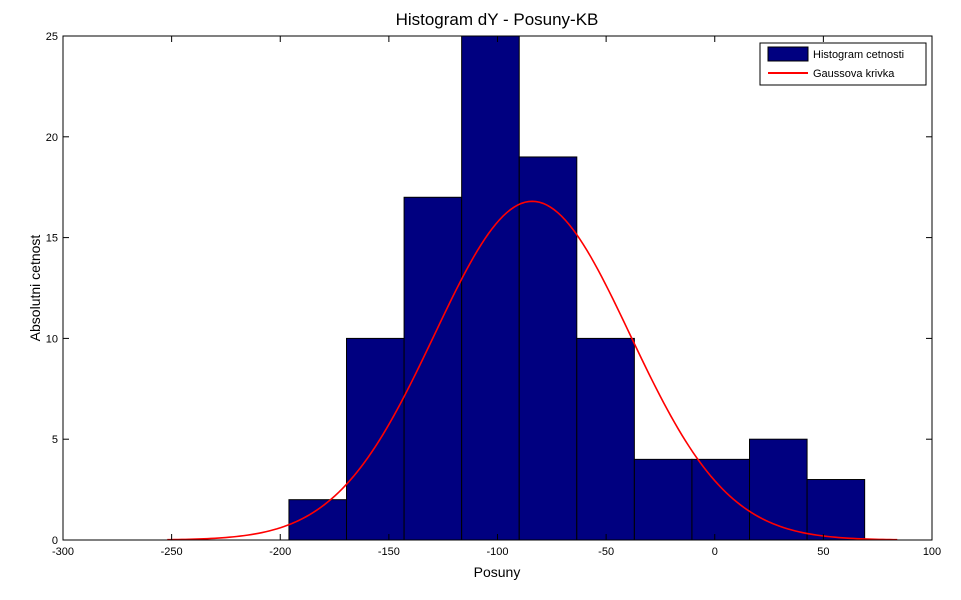 Image resolution: width=961 pixels, height=600 pixels. I want to click on x-tick-label: 50, so click(823, 552).